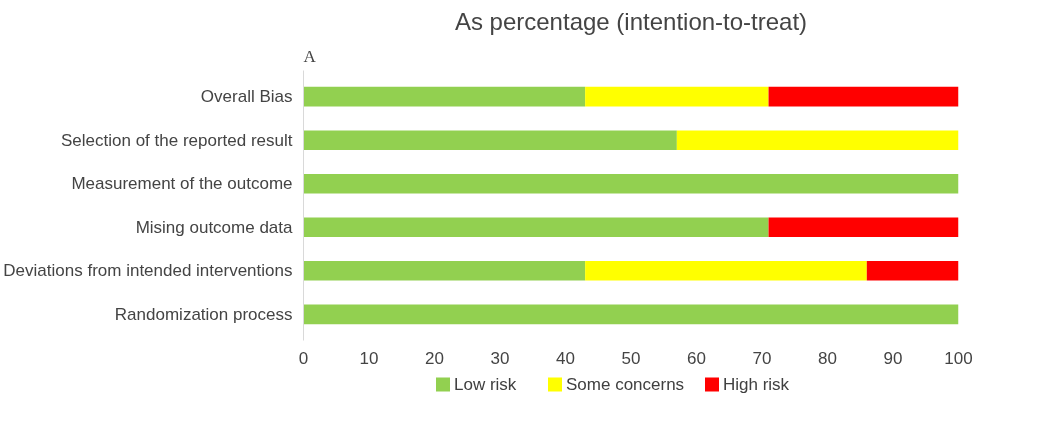  Describe the element at coordinates (176, 140) in the screenshot. I see `y-tick-label: Selection of the reported result` at that location.